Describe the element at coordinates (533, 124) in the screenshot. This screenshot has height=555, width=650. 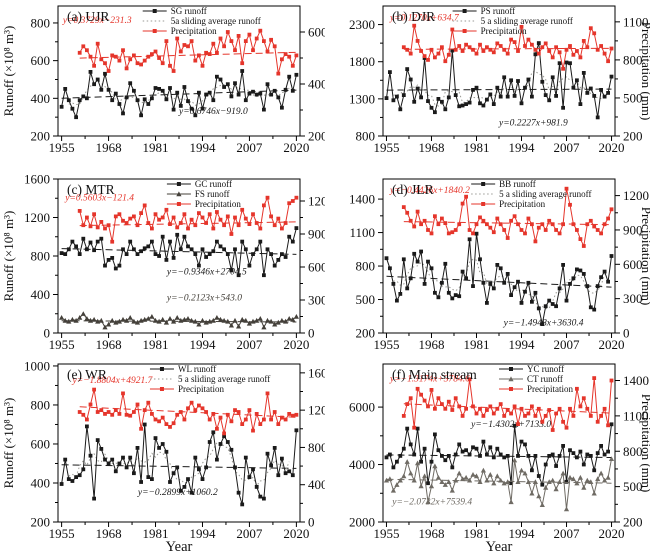
I see `equation-label: y=0.2227x+981.9` at that location.